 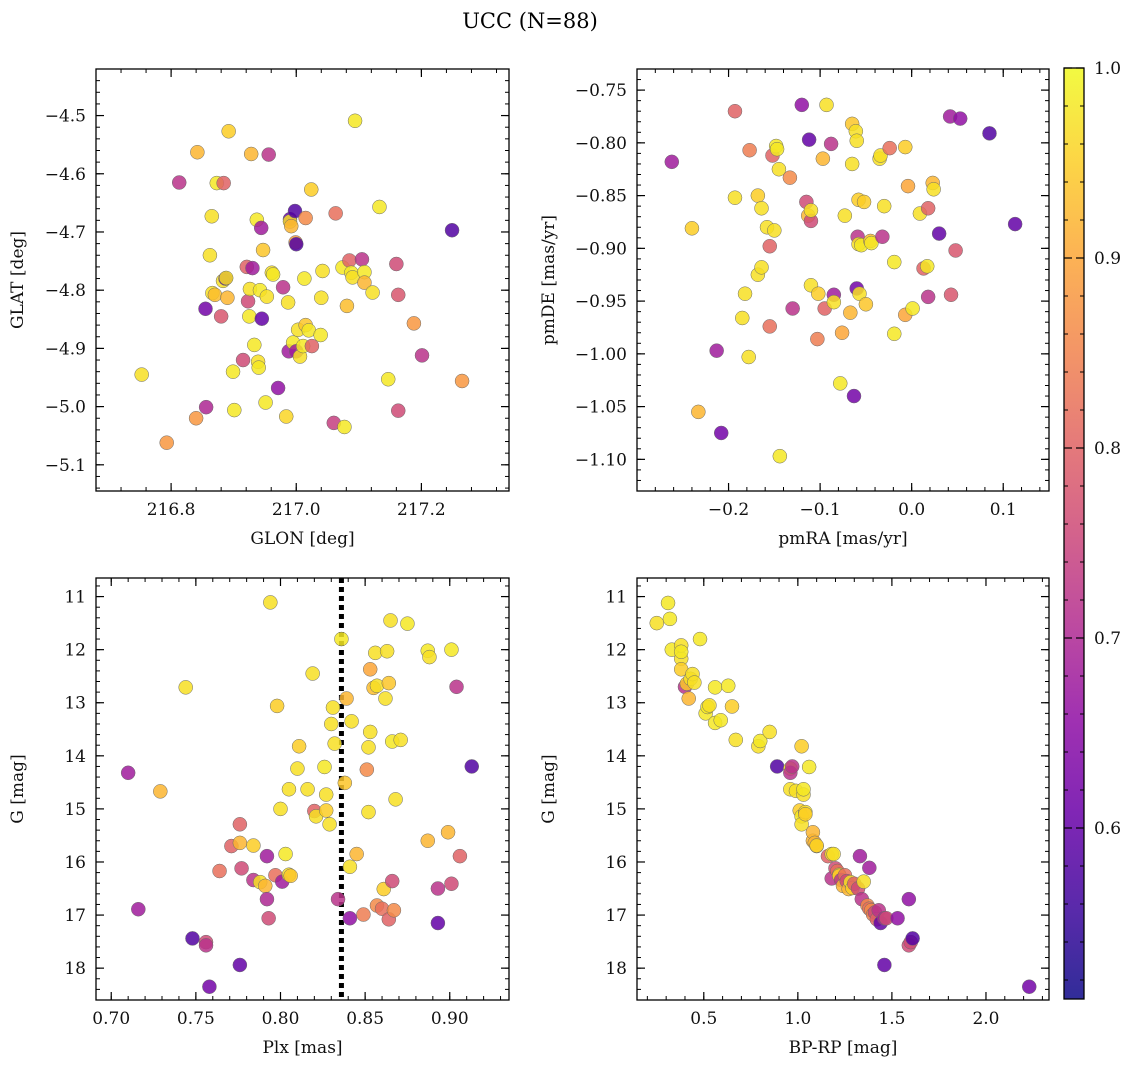 What do you see at coordinates (302, 280) in the screenshot?
I see `axes-frame` at bounding box center [302, 280].